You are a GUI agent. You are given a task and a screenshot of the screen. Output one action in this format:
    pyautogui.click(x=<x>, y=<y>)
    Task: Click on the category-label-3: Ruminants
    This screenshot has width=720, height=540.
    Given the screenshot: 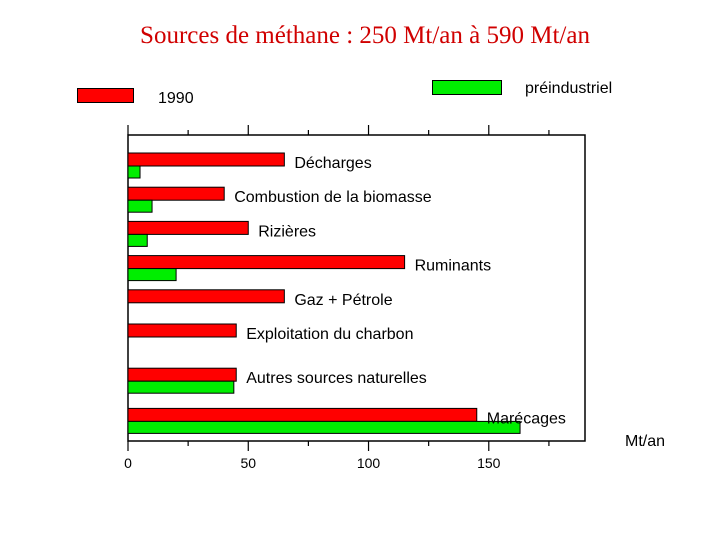 What is the action you would take?
    pyautogui.click(x=453, y=266)
    